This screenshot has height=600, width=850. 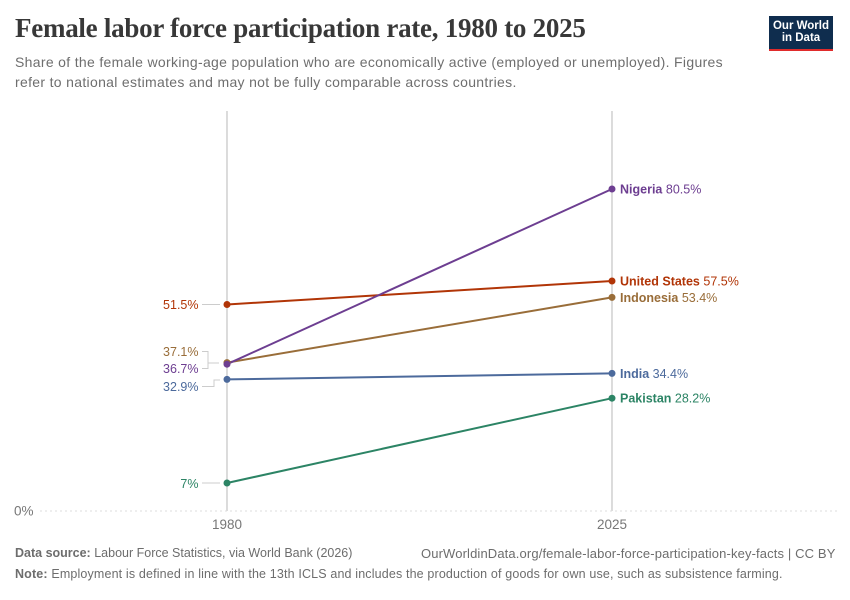 What do you see at coordinates (180, 352) in the screenshot?
I see `svg-text: 37.1%` at bounding box center [180, 352].